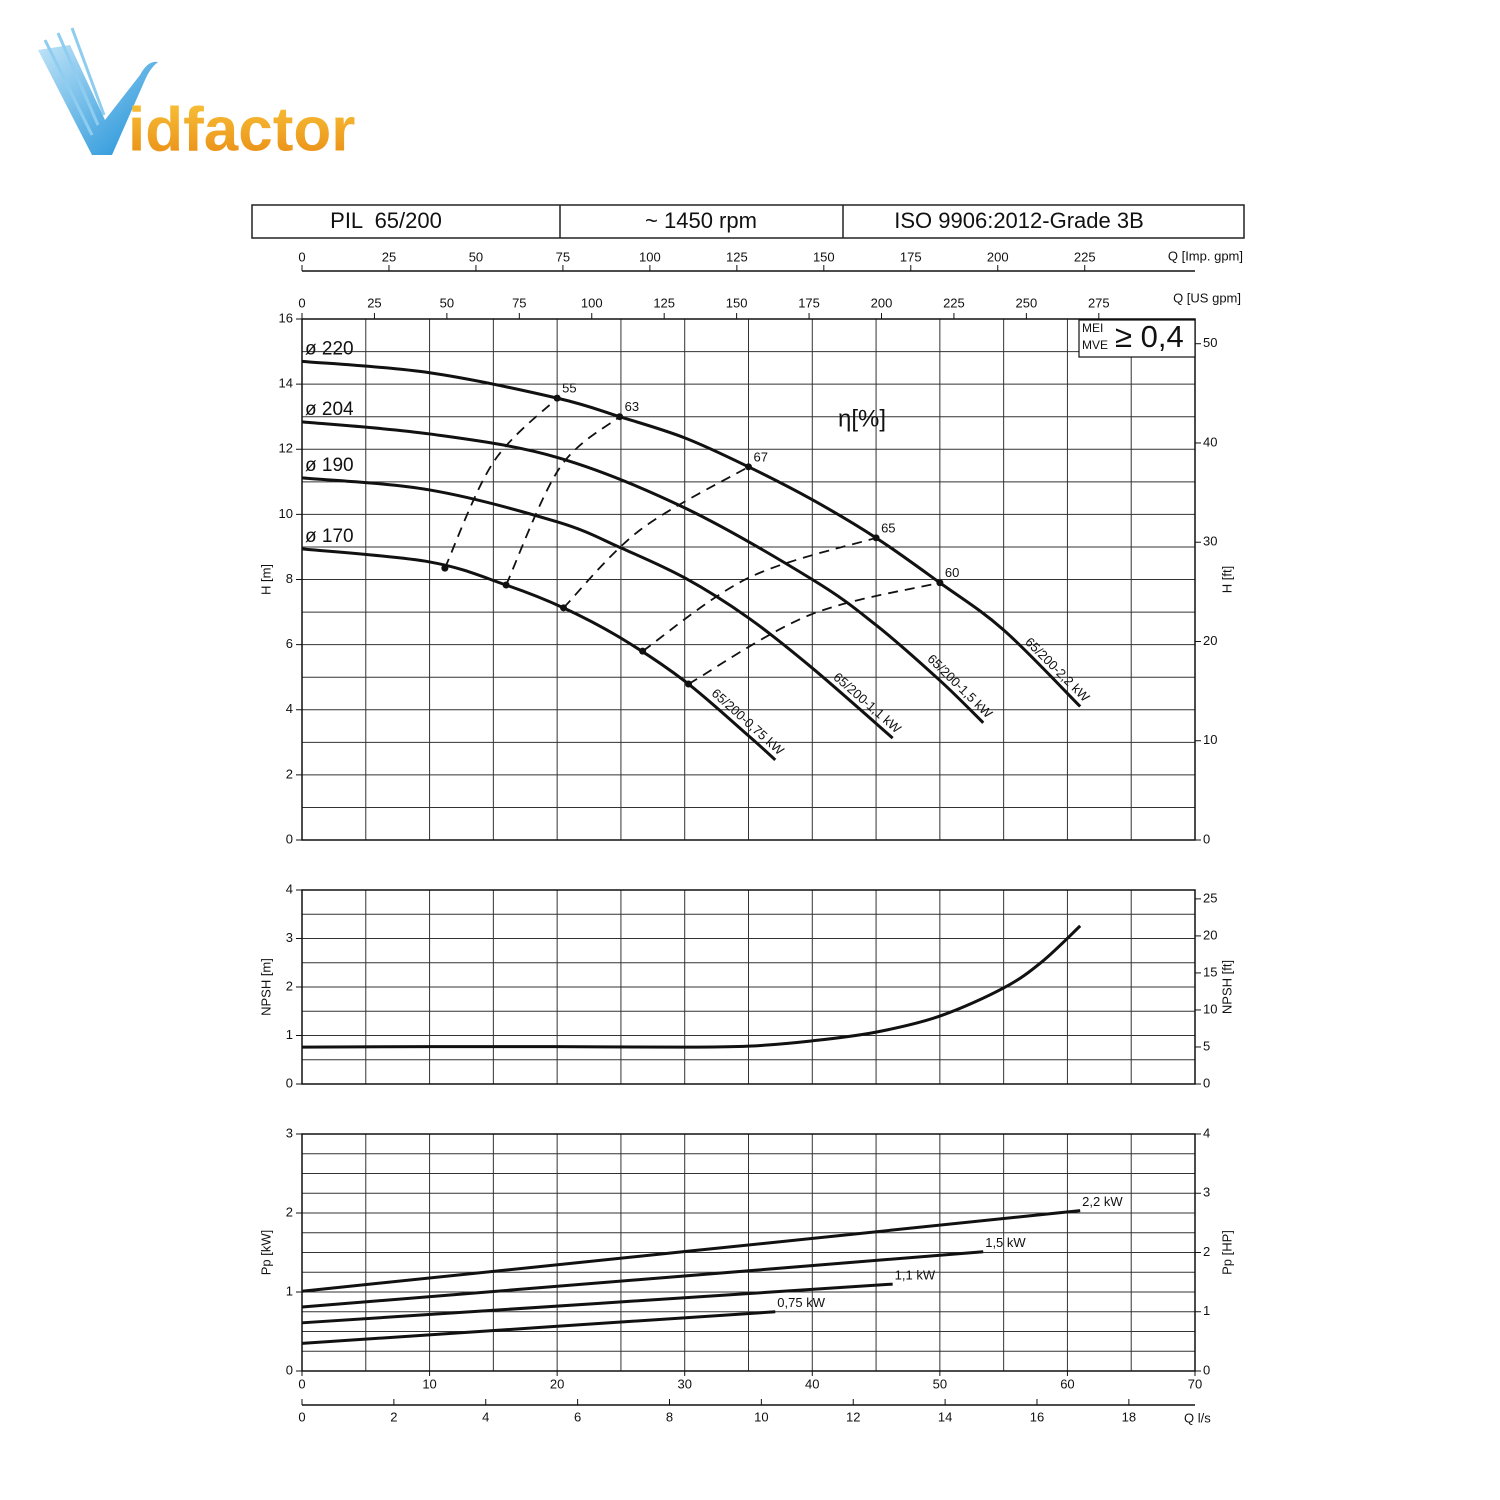 The height and width of the screenshot is (1500, 1500). Describe the element at coordinates (301, 1383) in the screenshot. I see `x-tick-label: 0` at that location.